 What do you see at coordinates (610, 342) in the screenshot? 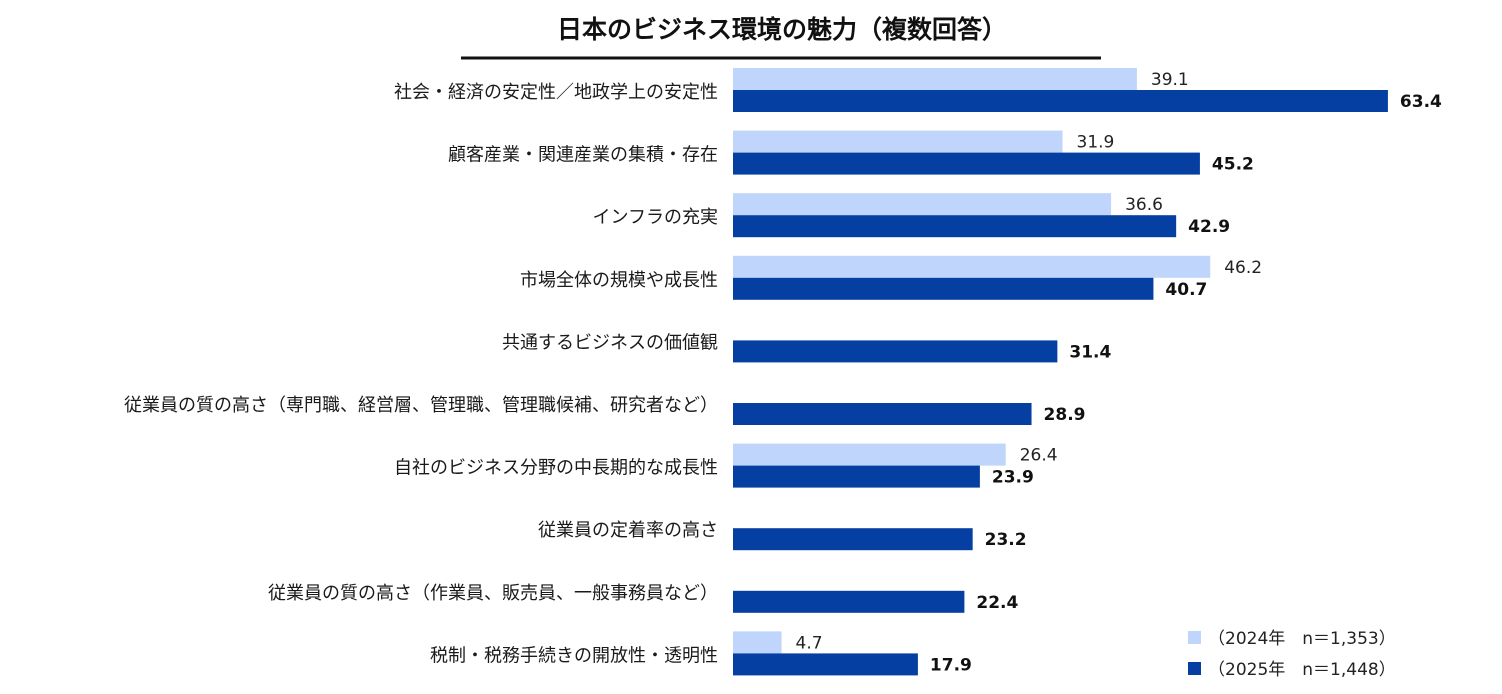
I see `category-label: 共通するビジネスの価値観` at bounding box center [610, 342].